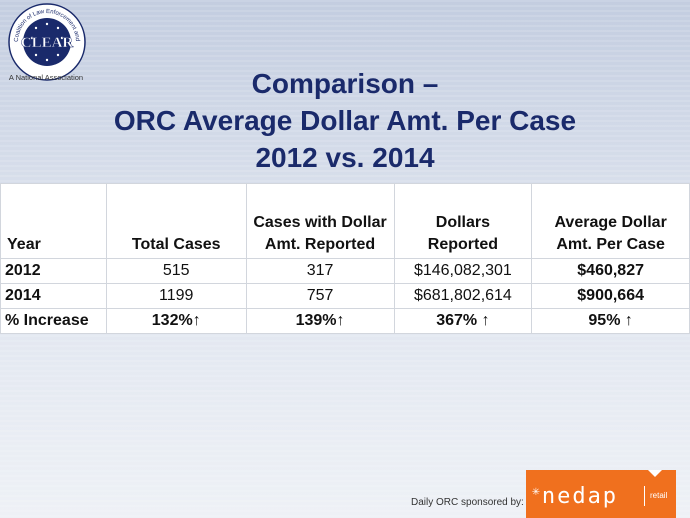  I want to click on cell-total-cases: 515, so click(176, 271).